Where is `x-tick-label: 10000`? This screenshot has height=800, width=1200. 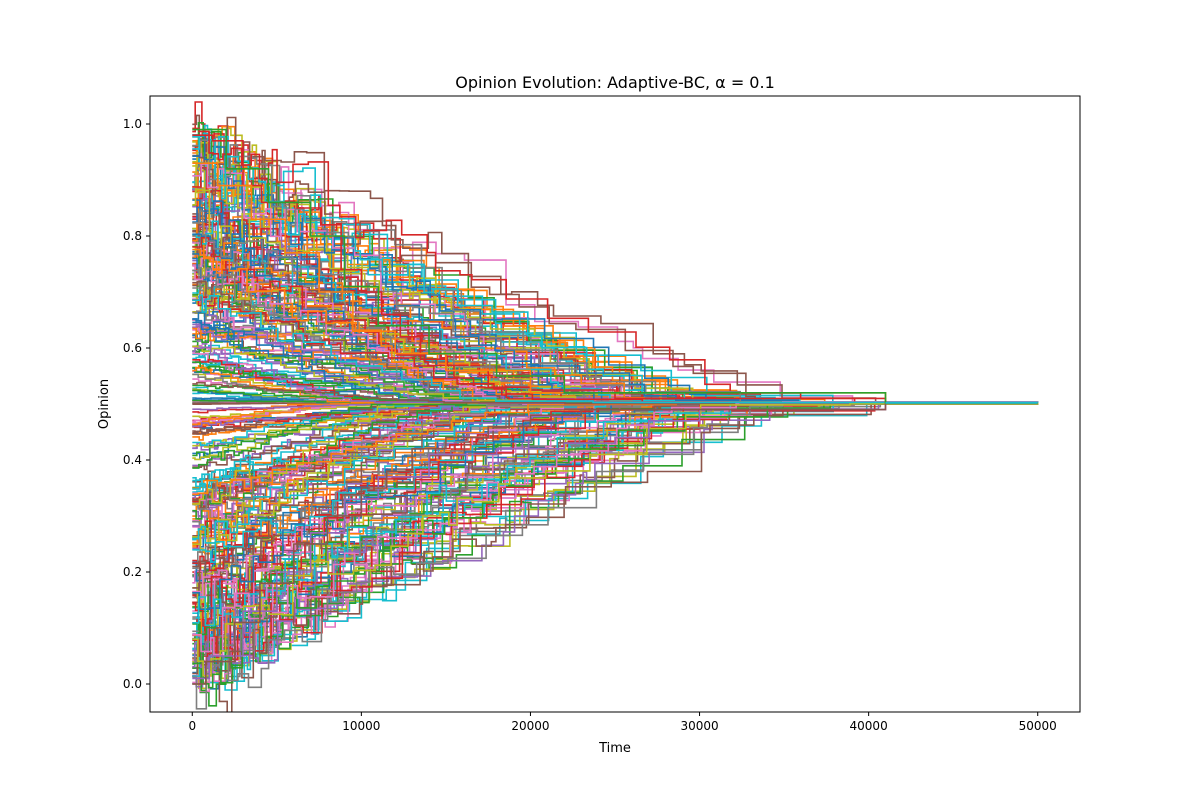
x-tick-label: 10000 is located at coordinates (361, 726).